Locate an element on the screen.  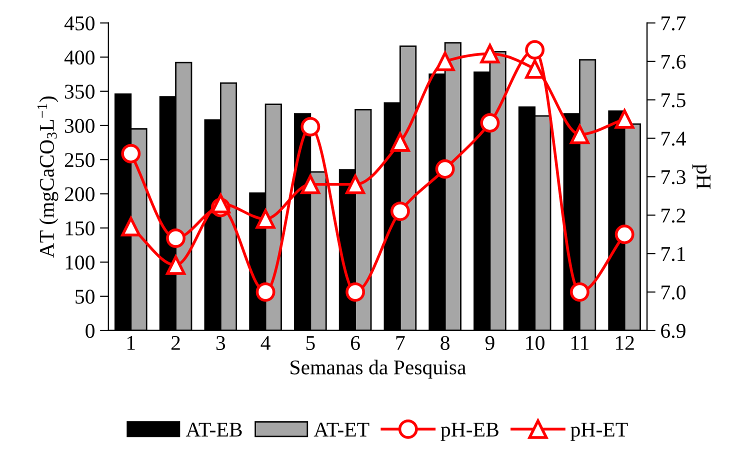
y2-tick-label: 7.4 is located at coordinates (674, 139).